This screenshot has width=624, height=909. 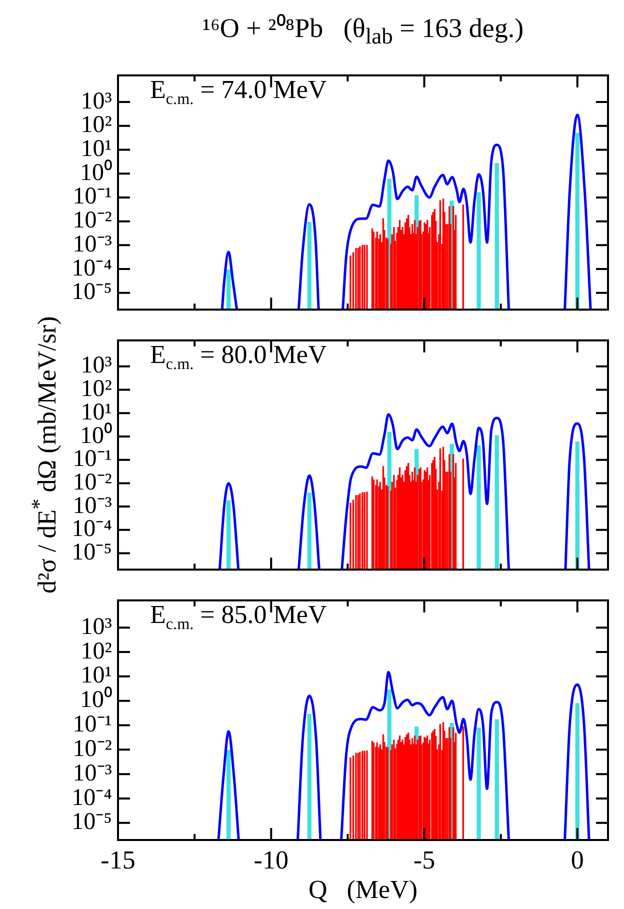 I want to click on x-tick-label: -15, so click(x=118, y=859).